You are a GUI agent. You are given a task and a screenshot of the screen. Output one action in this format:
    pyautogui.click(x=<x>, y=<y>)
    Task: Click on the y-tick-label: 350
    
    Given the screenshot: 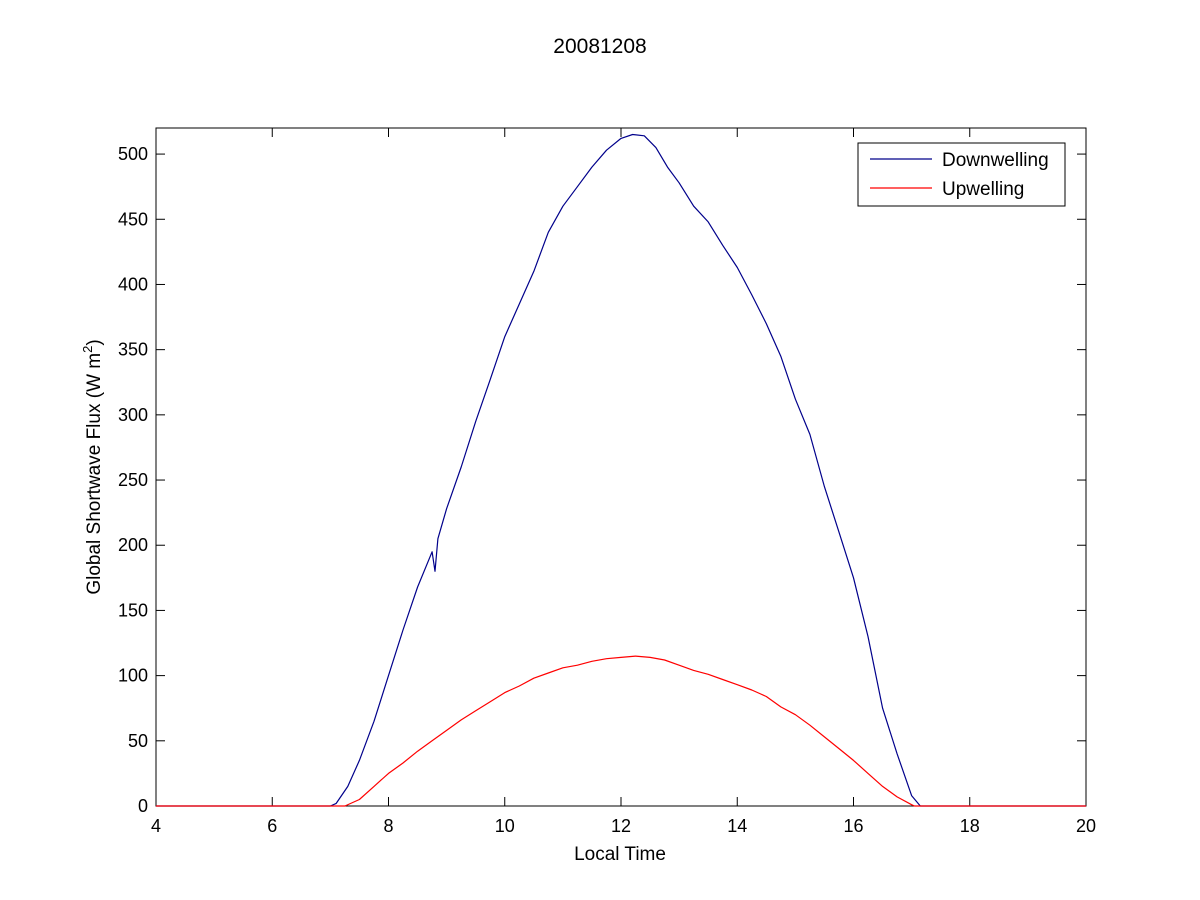 What is the action you would take?
    pyautogui.click(x=133, y=350)
    